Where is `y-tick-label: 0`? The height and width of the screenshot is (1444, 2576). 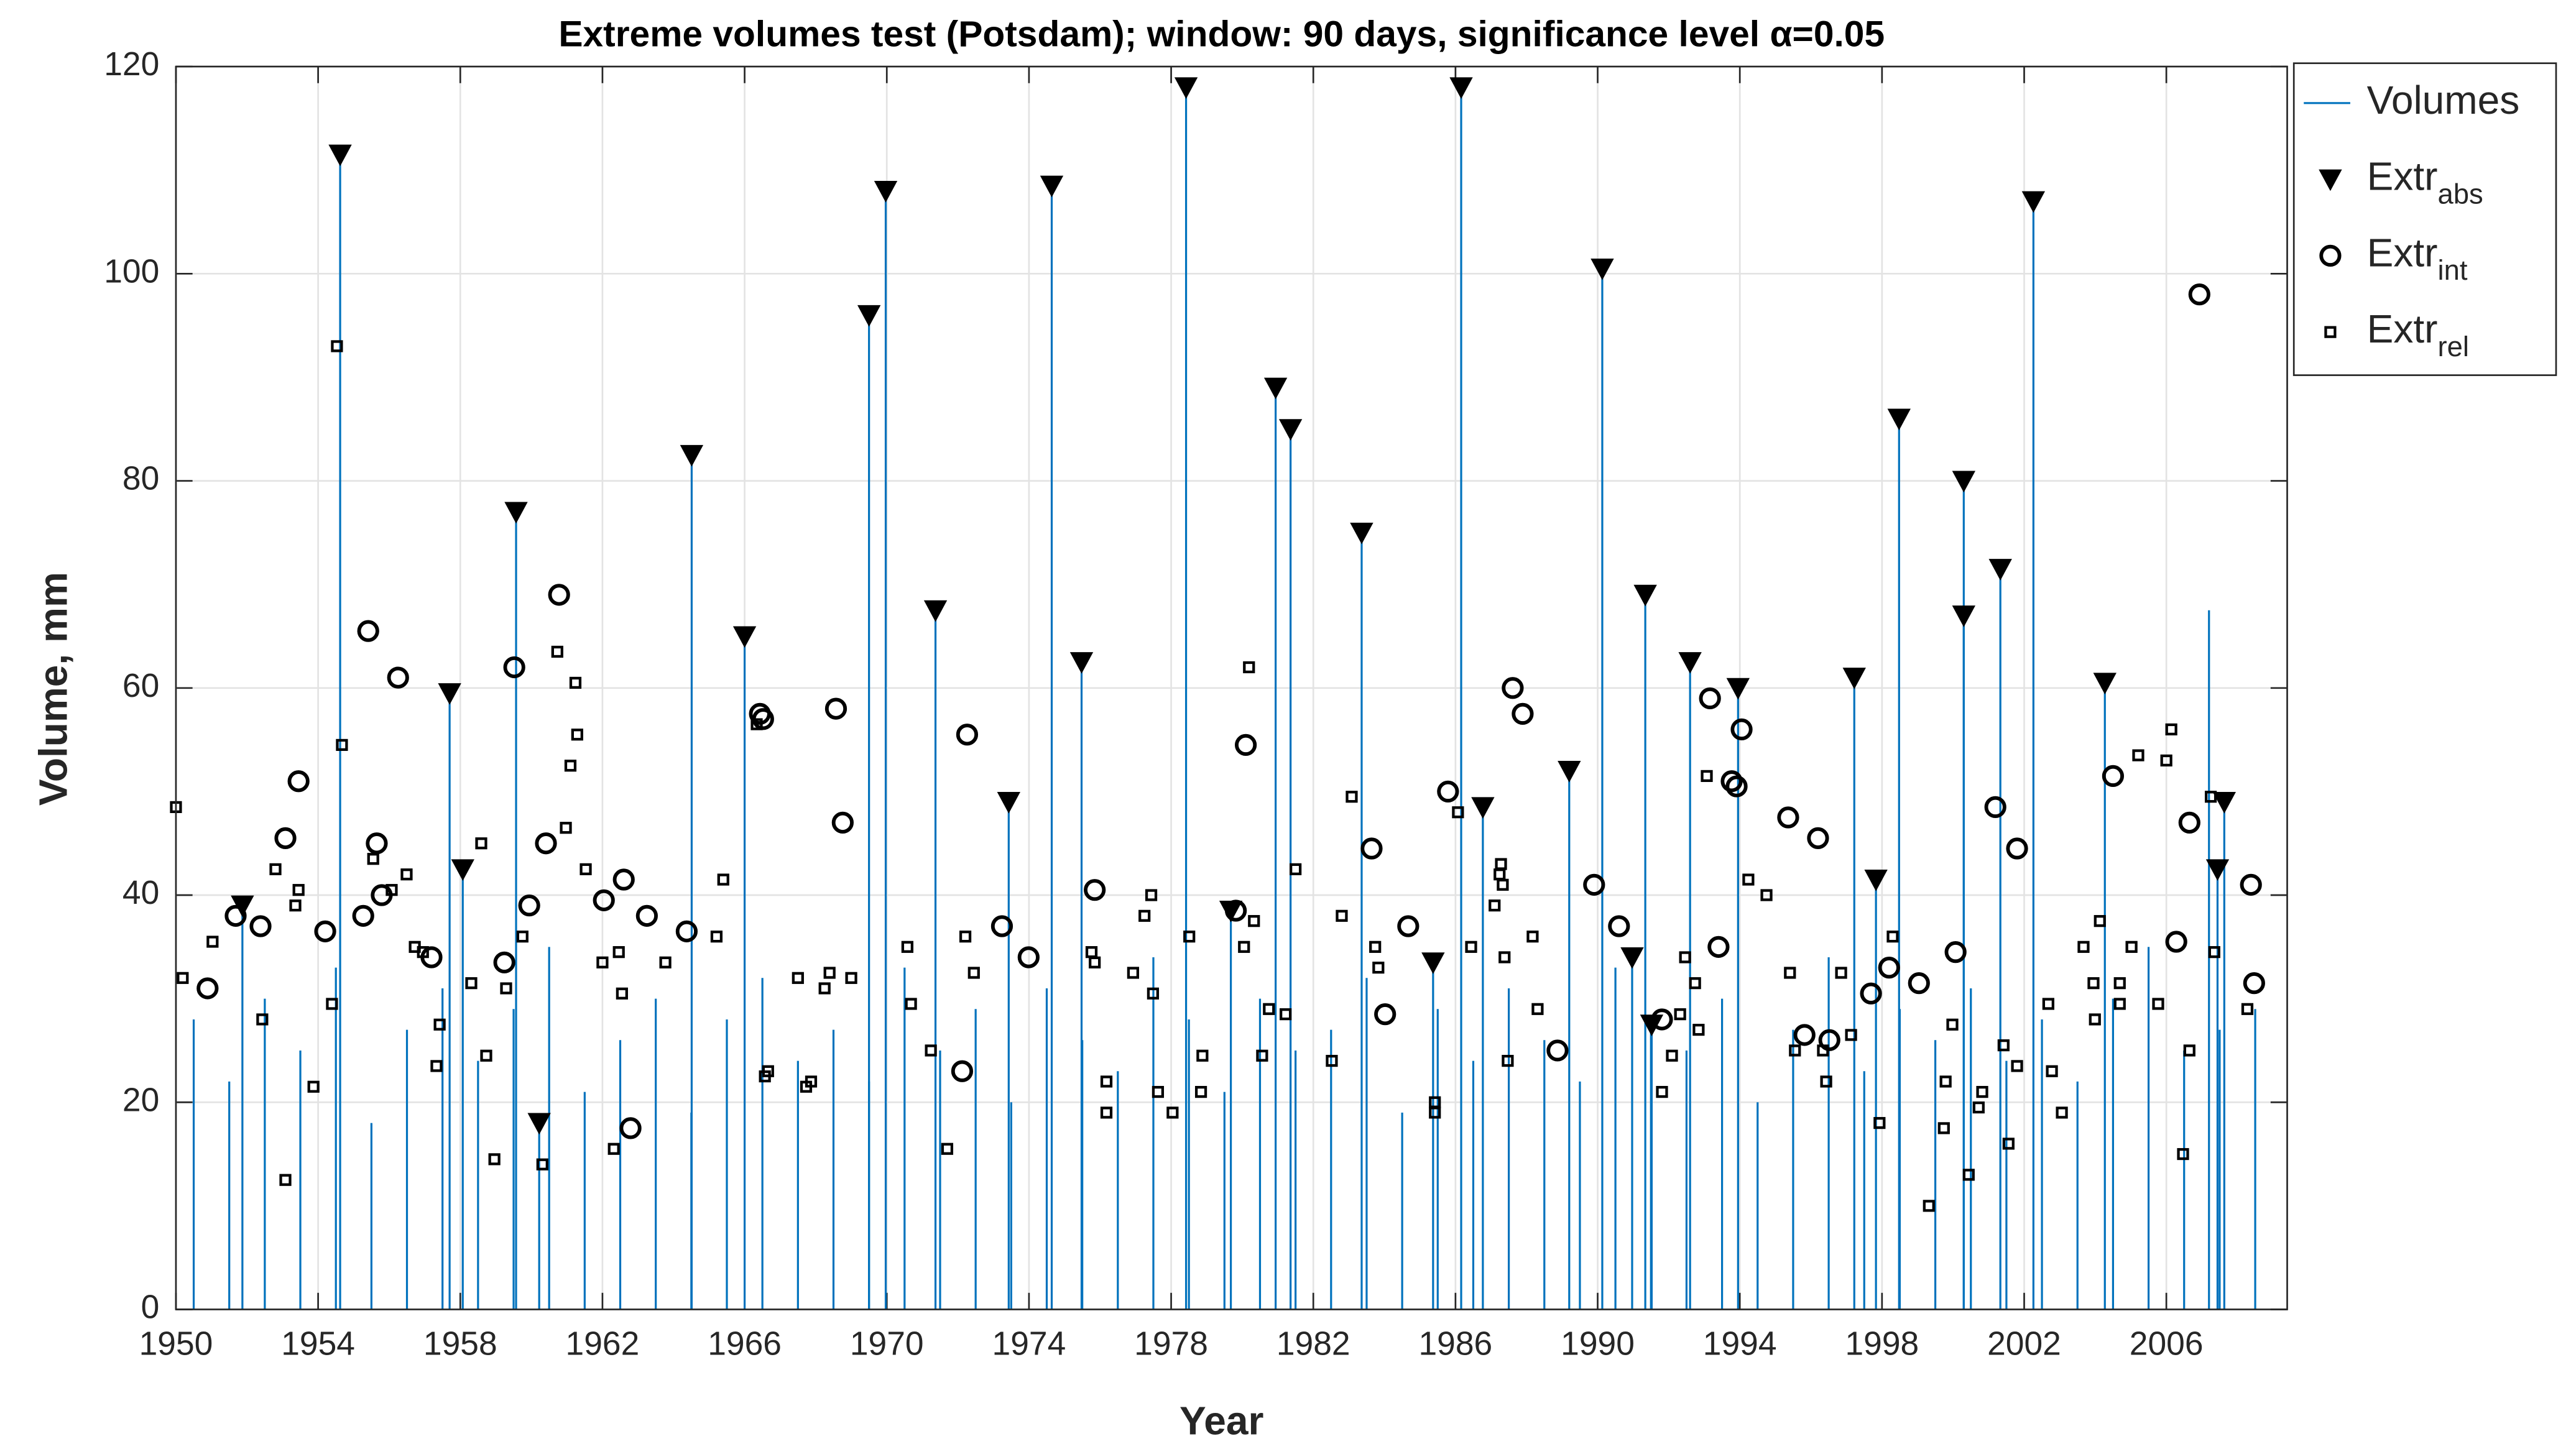 y-tick-label: 0 is located at coordinates (150, 1307).